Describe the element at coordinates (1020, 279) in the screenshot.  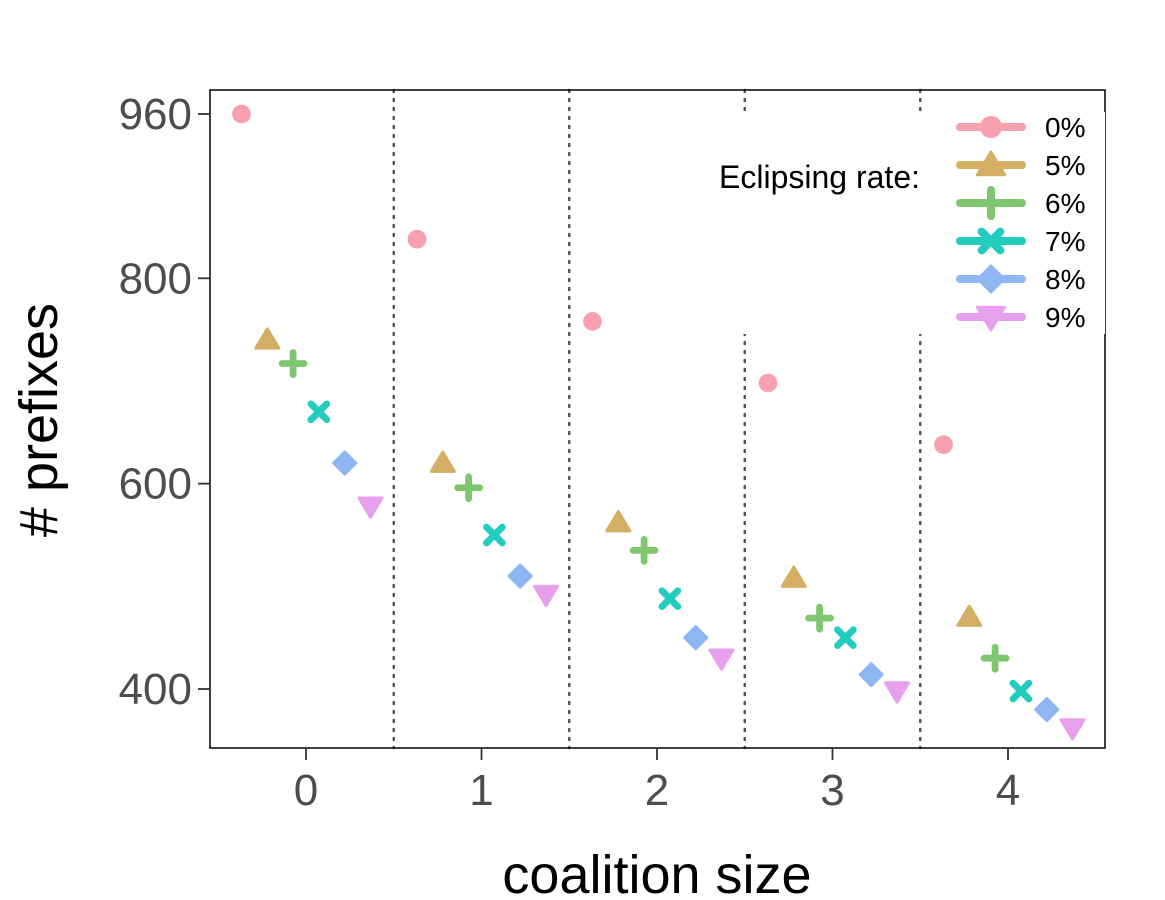
I see `legend-item: 8%` at that location.